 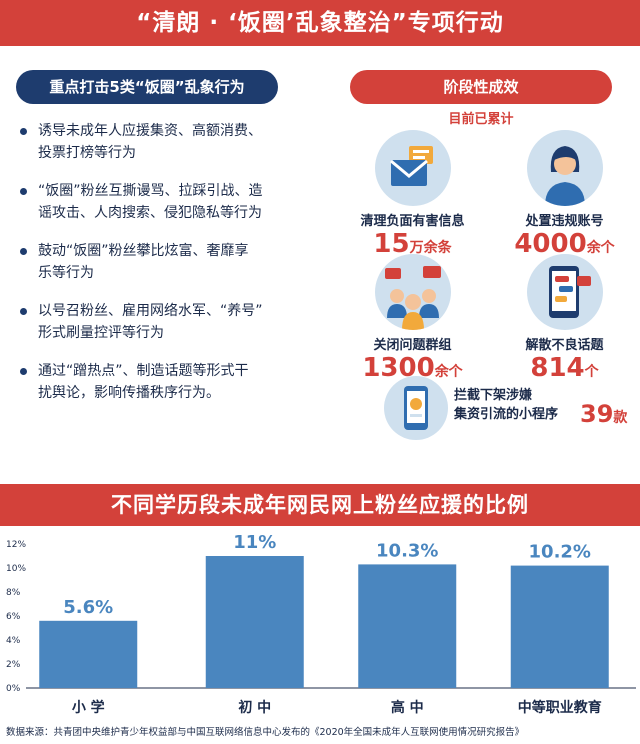 What do you see at coordinates (564, 292) in the screenshot?
I see `phone-chat-icon` at bounding box center [564, 292].